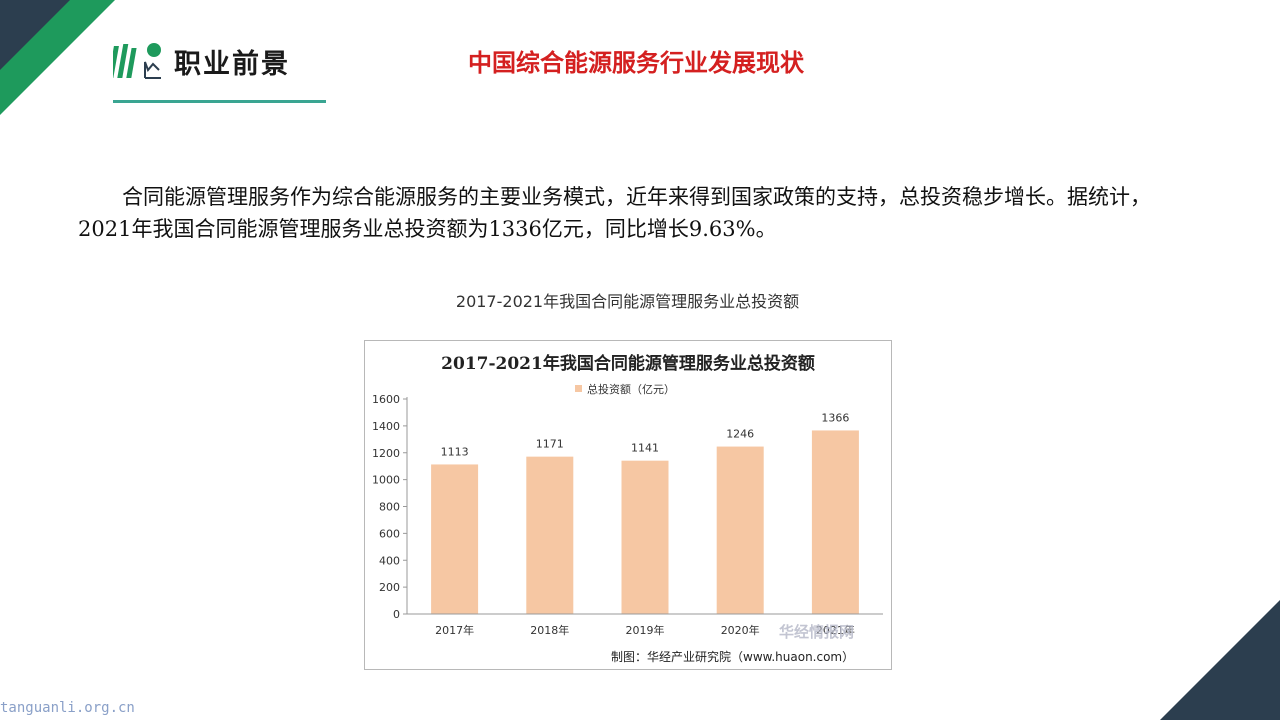  What do you see at coordinates (645, 630) in the screenshot?
I see `x-tick-label: 2019年` at bounding box center [645, 630].